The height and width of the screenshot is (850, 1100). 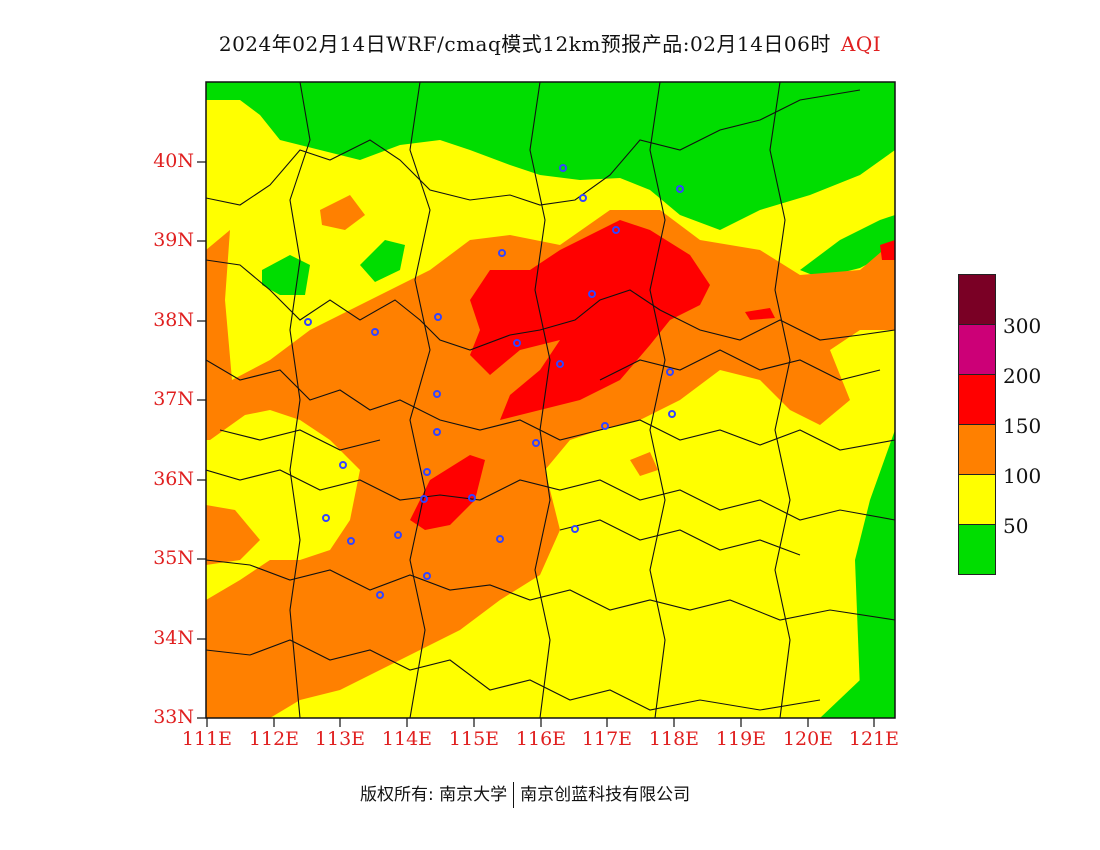 I want to click on title-main: 2024年02月14日WRF/cmaq模式12km预报产品:02月14日06时, so click(x=524, y=44).